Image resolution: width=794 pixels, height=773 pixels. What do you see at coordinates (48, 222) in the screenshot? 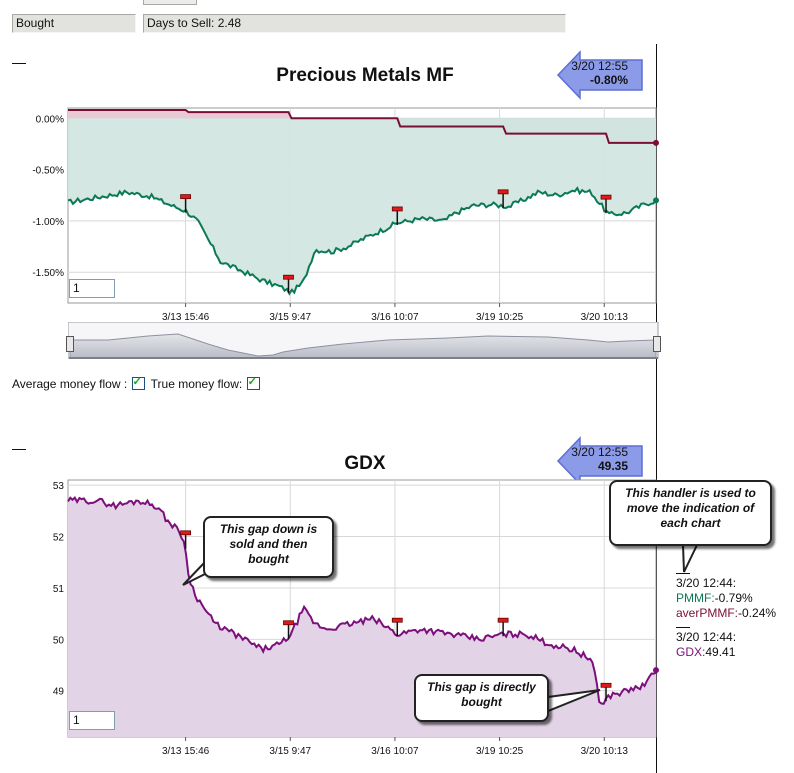
I see `y-tick-label: -1.00%` at bounding box center [48, 222].